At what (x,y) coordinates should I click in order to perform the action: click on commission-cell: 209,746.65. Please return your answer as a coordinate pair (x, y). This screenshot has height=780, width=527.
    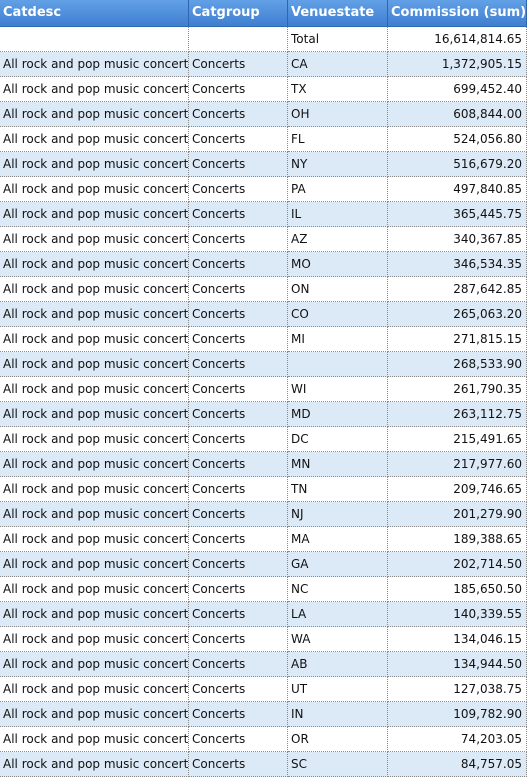
    Looking at the image, I should click on (457, 489).